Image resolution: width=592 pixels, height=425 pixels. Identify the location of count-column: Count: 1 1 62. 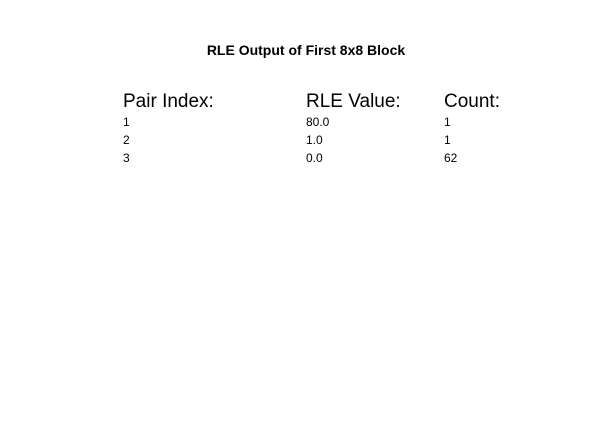
(472, 129).